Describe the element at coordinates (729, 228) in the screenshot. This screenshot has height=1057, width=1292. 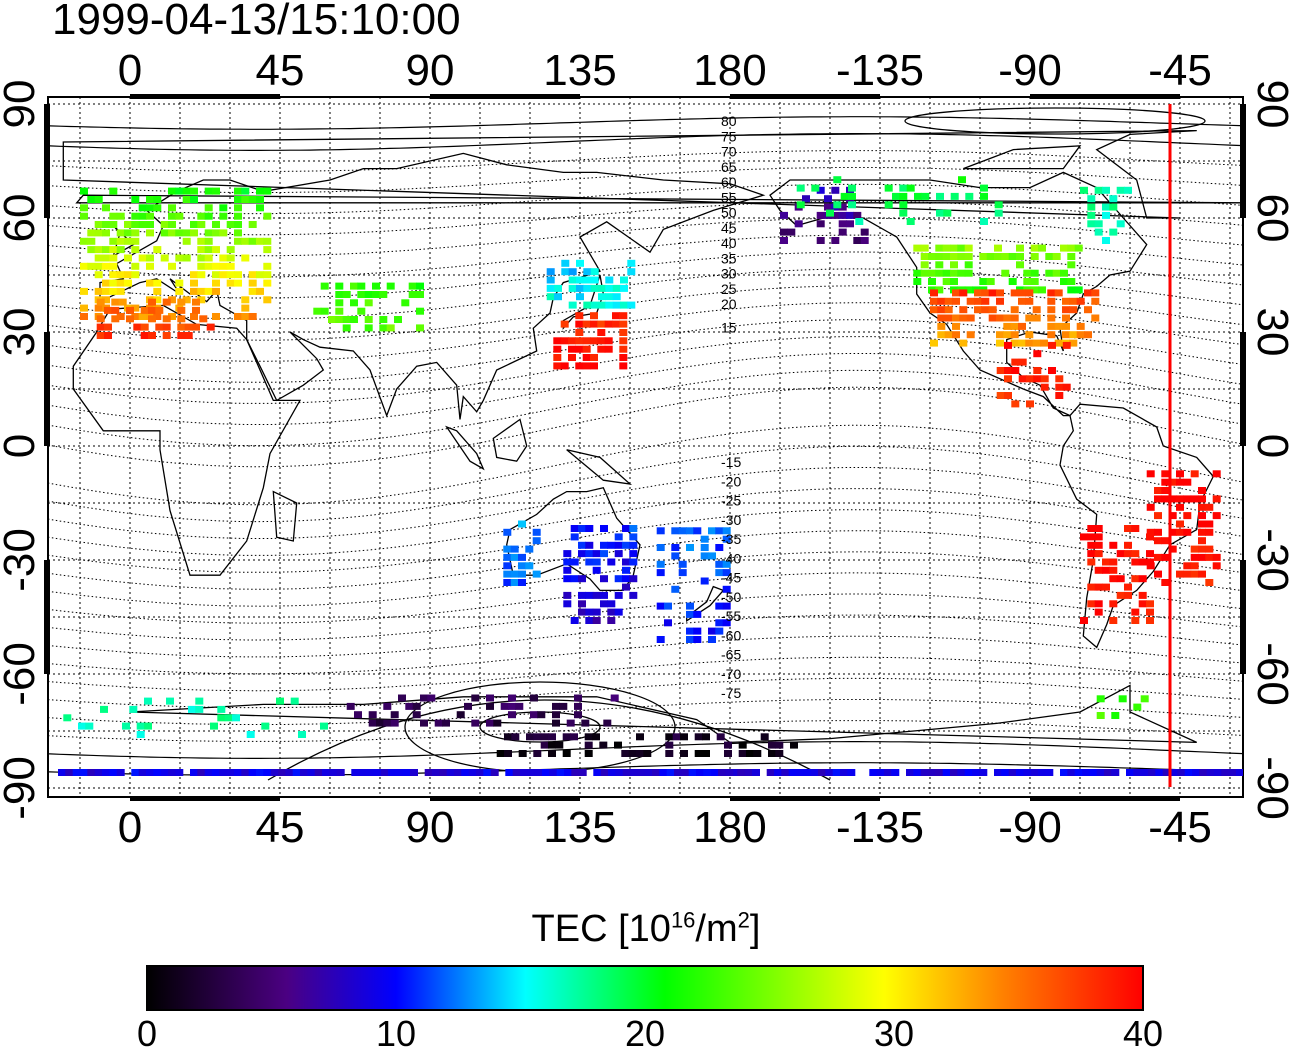
I see `contour-label: 45` at that location.